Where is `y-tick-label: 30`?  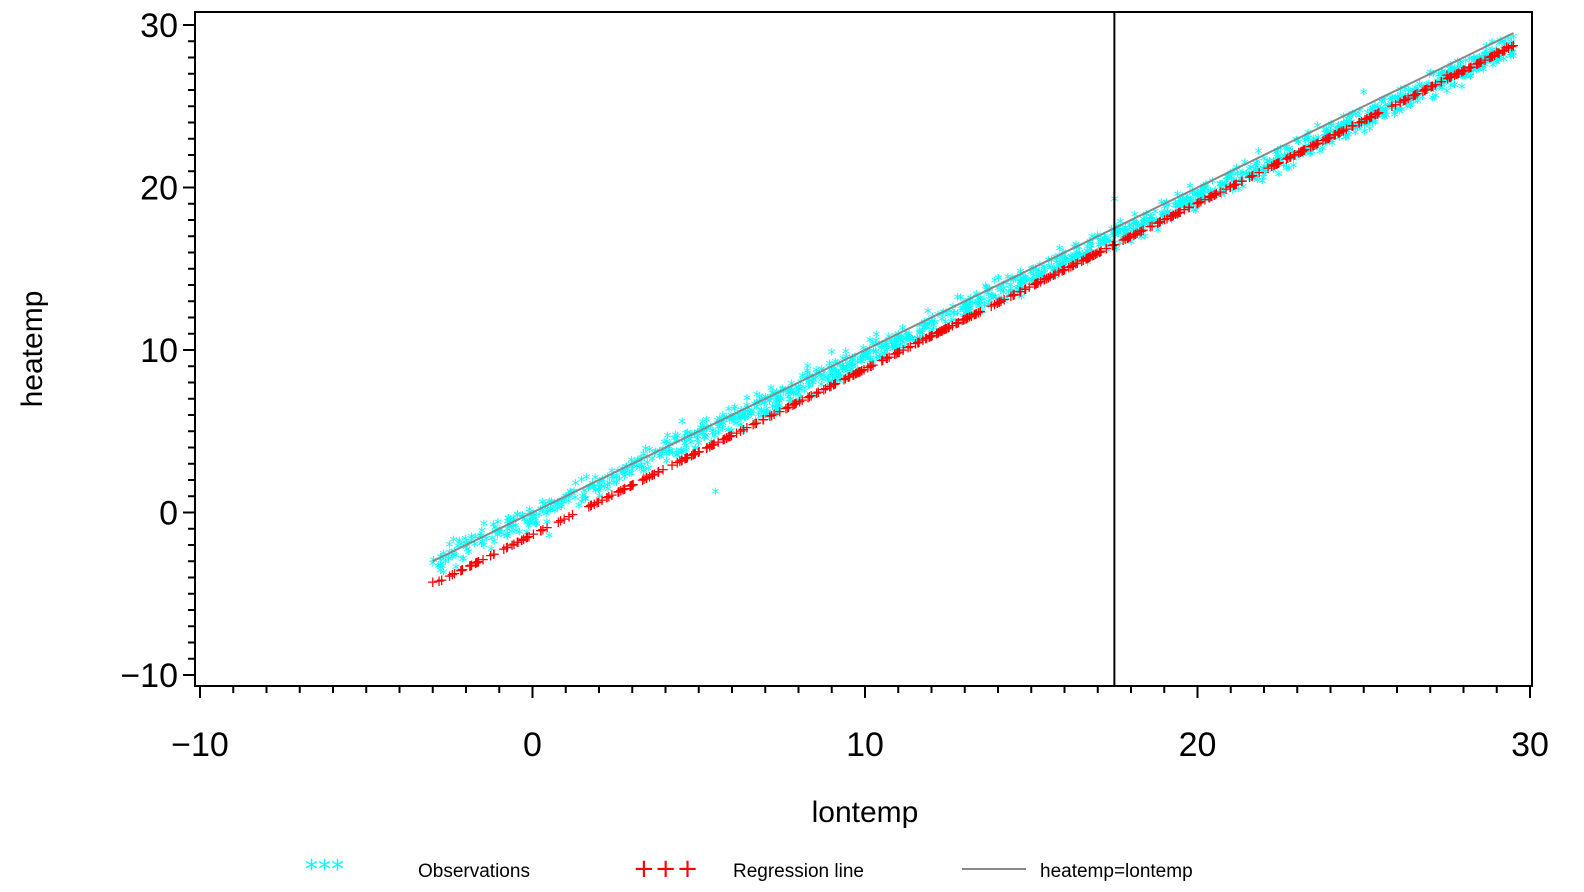 y-tick-label: 30 is located at coordinates (159, 26).